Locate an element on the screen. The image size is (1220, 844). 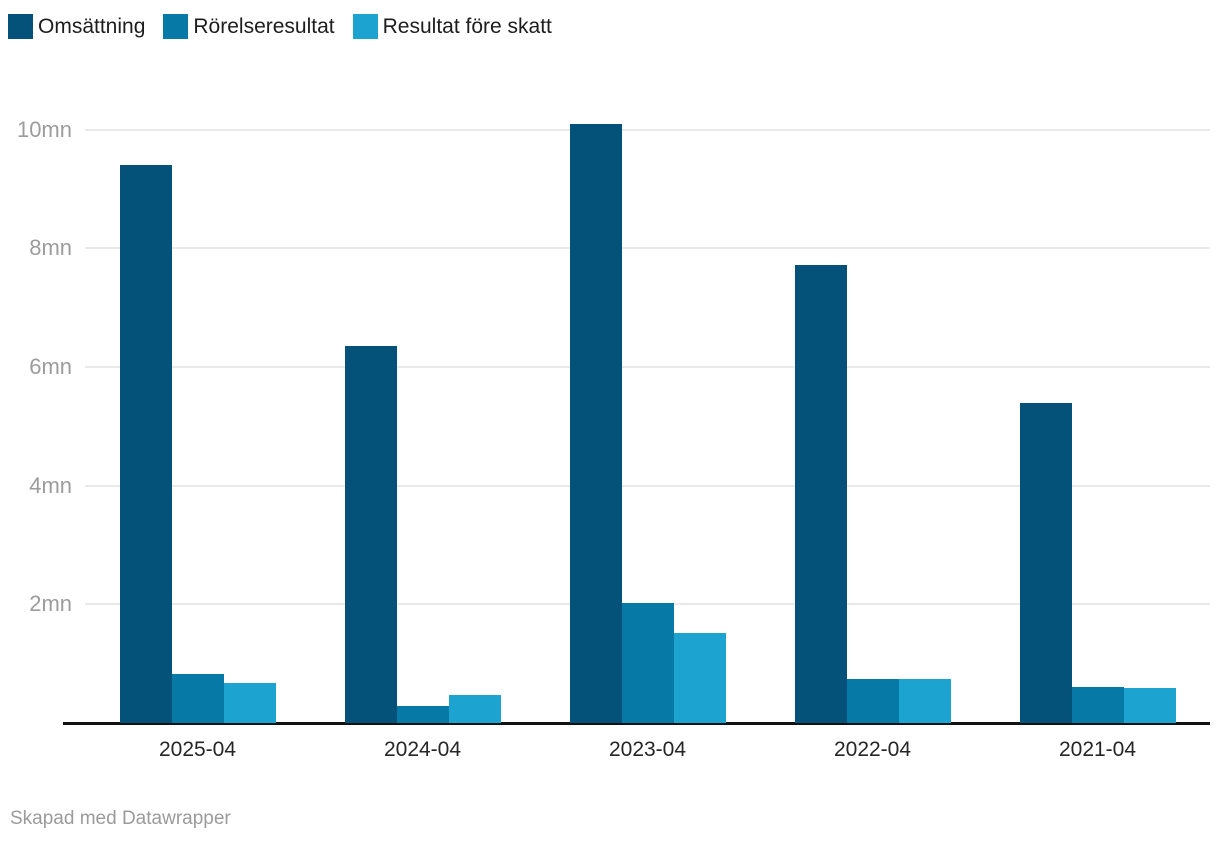
legend-item-omsattning: Omsättning is located at coordinates (76, 26).